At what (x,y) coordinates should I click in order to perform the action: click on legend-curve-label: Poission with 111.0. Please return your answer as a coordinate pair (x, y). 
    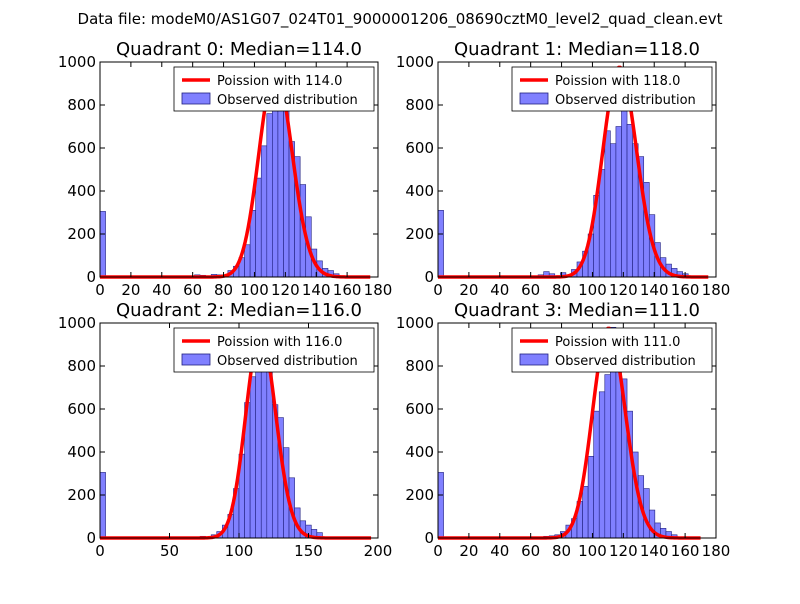
    Looking at the image, I should click on (617, 342).